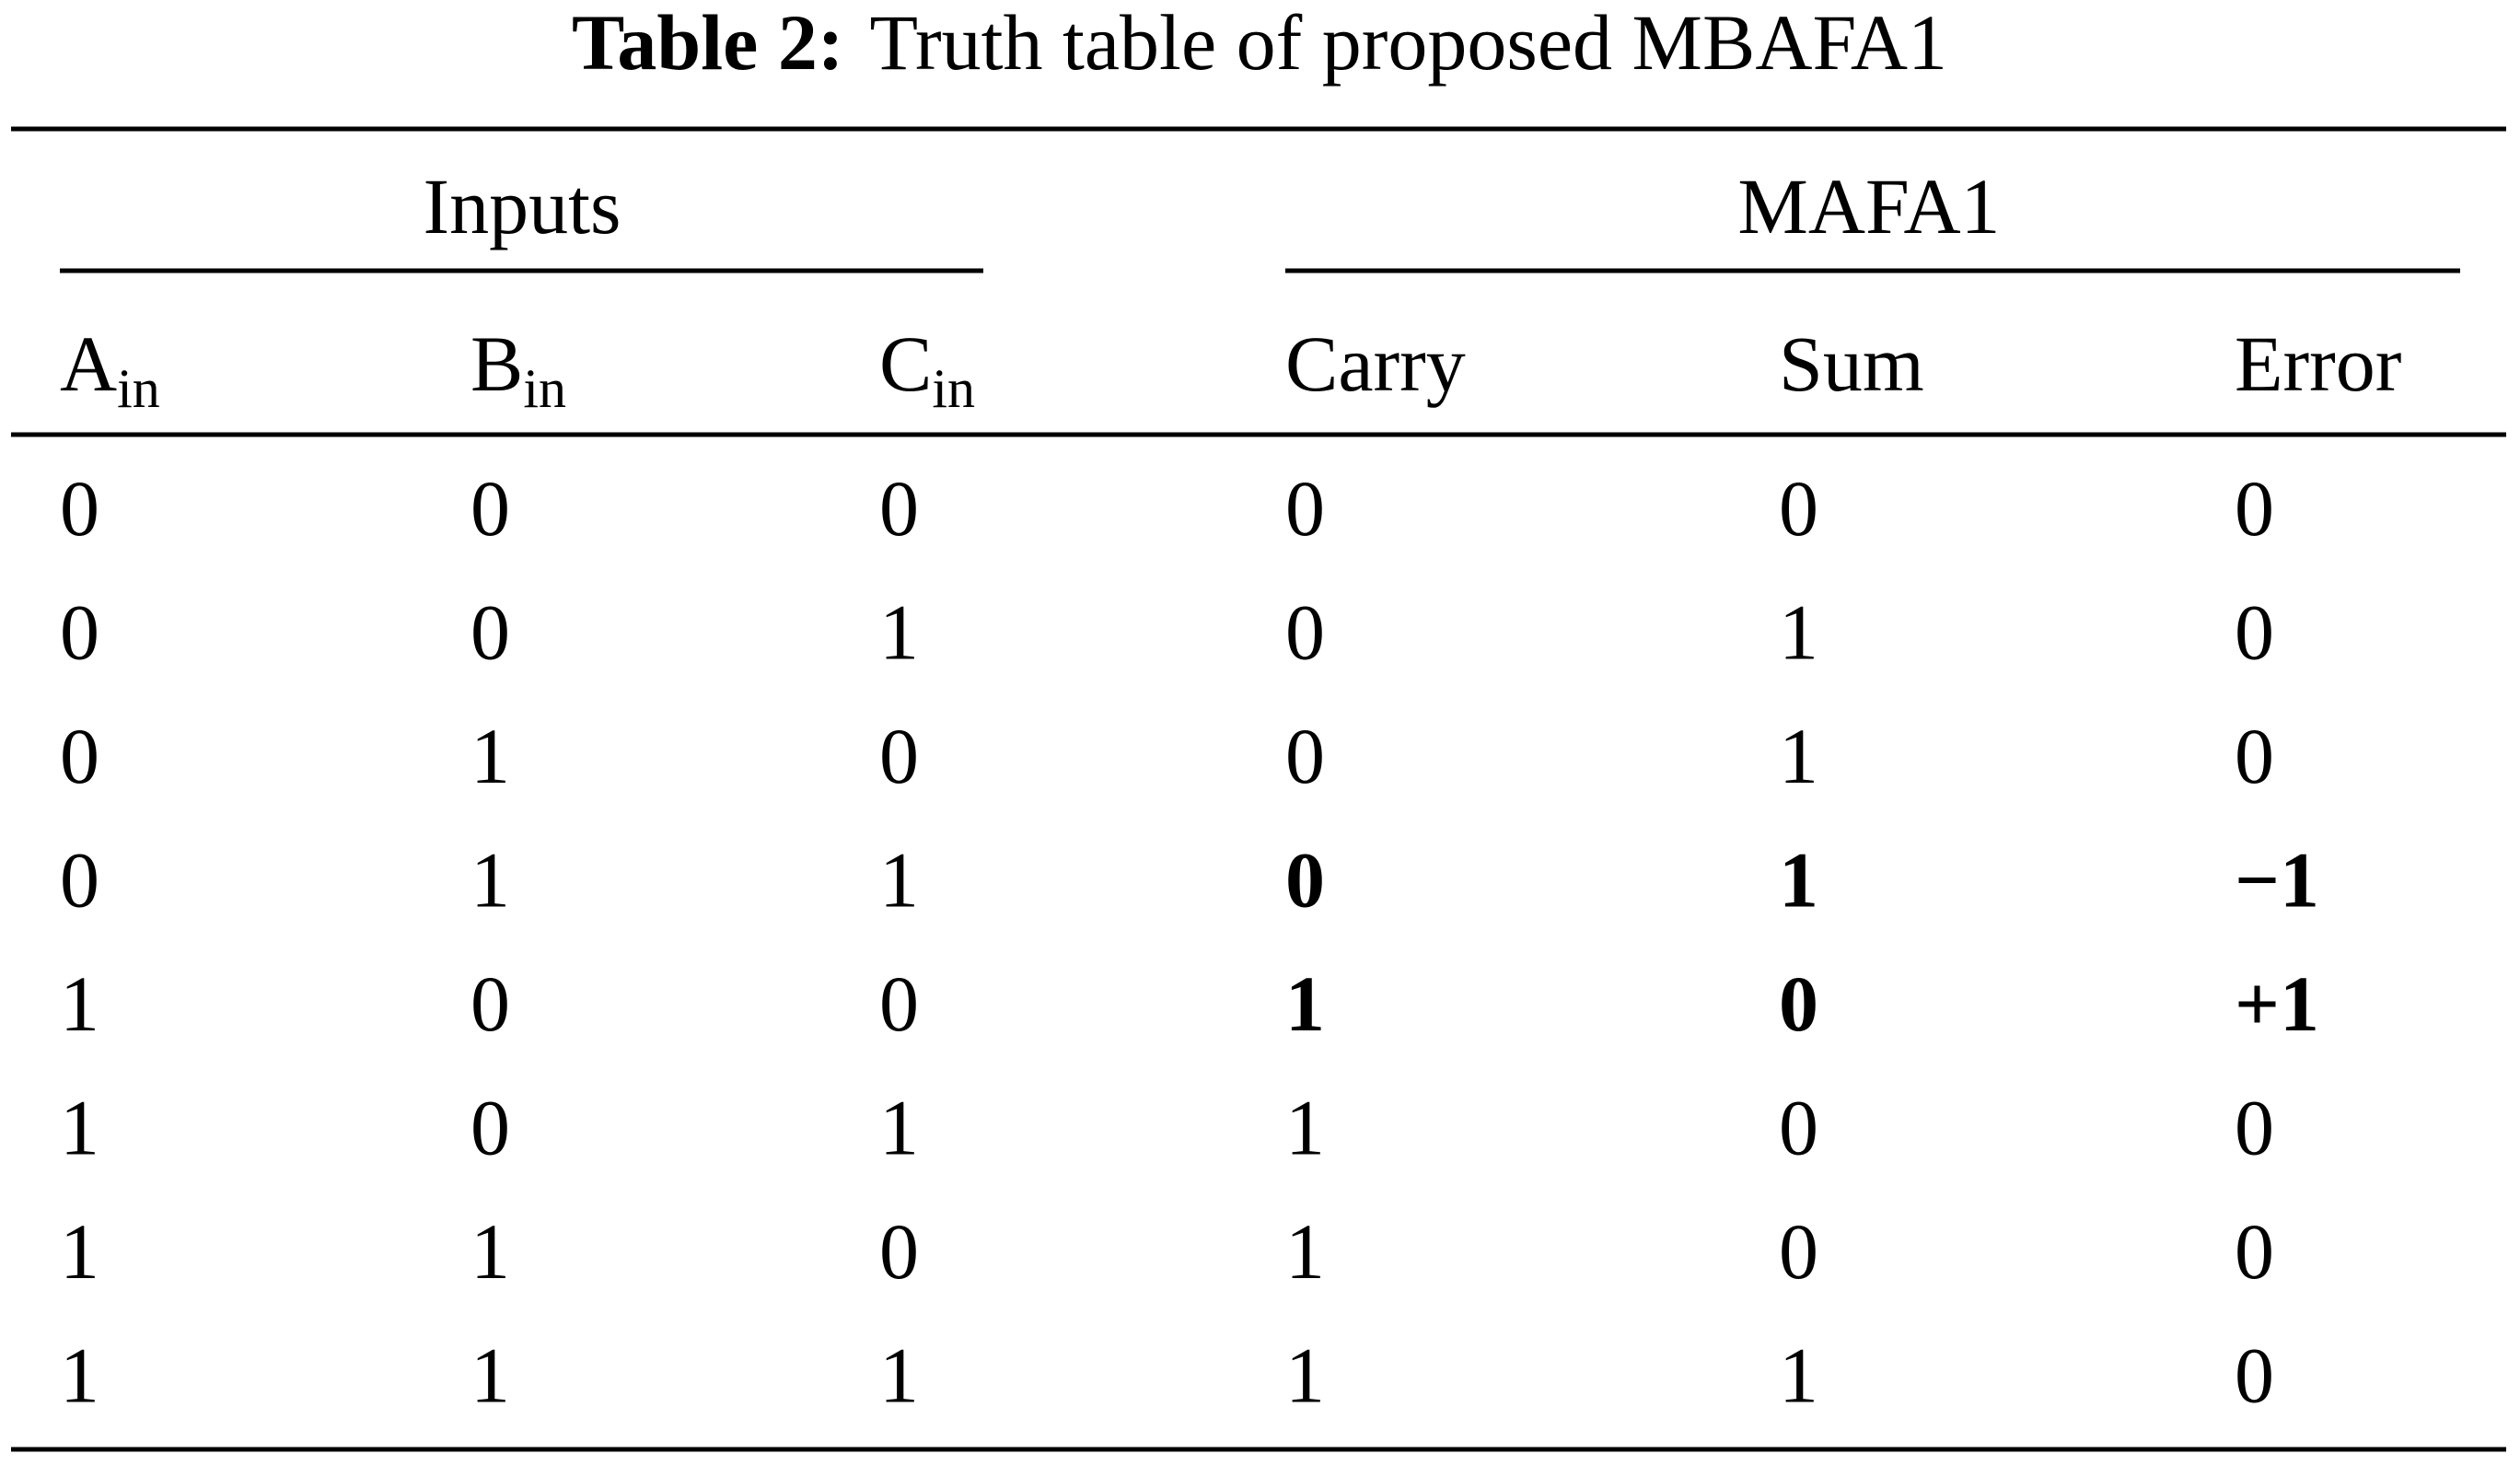 The image size is (2520, 1465). I want to click on column-header: Ain, so click(110, 369).